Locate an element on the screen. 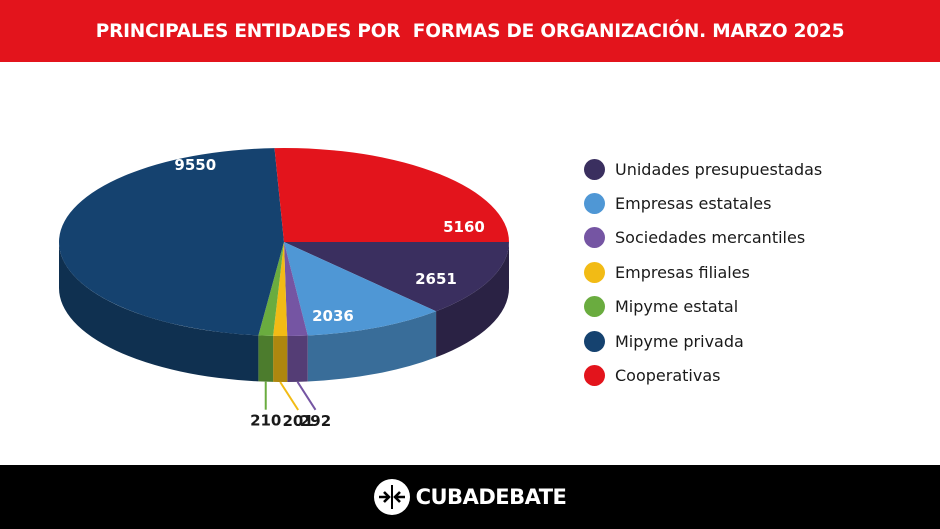 The height and width of the screenshot is (529, 940). legend-item: Unidades presupuestadas is located at coordinates (754, 169).